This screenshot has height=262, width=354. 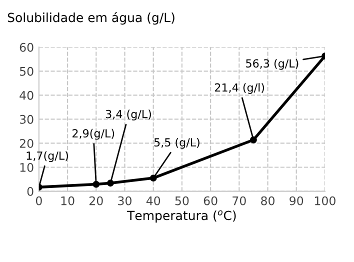 What do you see at coordinates (27, 167) in the screenshot?
I see `y-tick-label: 10` at bounding box center [27, 167].